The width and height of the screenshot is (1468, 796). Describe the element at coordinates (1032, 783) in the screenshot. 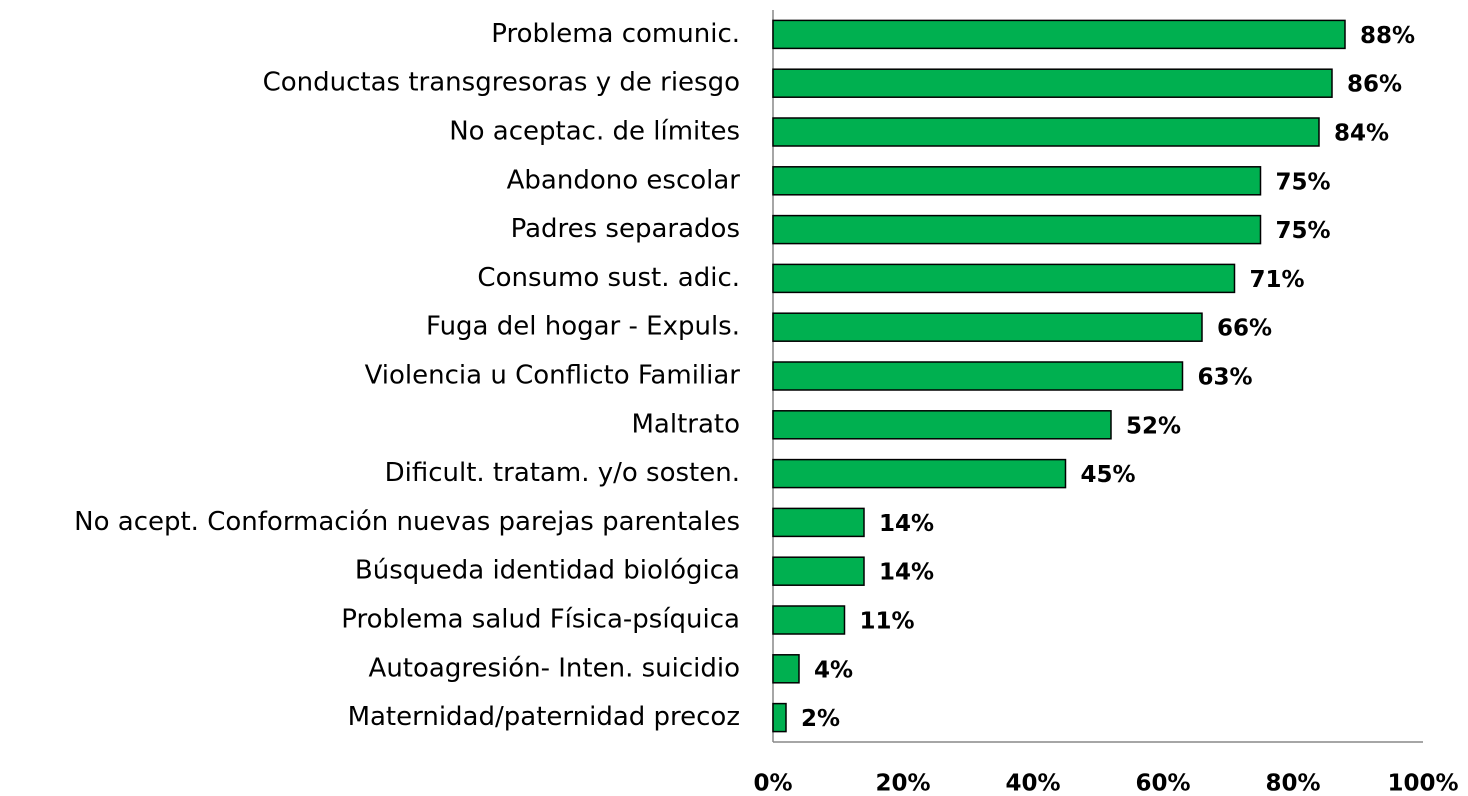

I see `x-tick-label: 40%` at that location.